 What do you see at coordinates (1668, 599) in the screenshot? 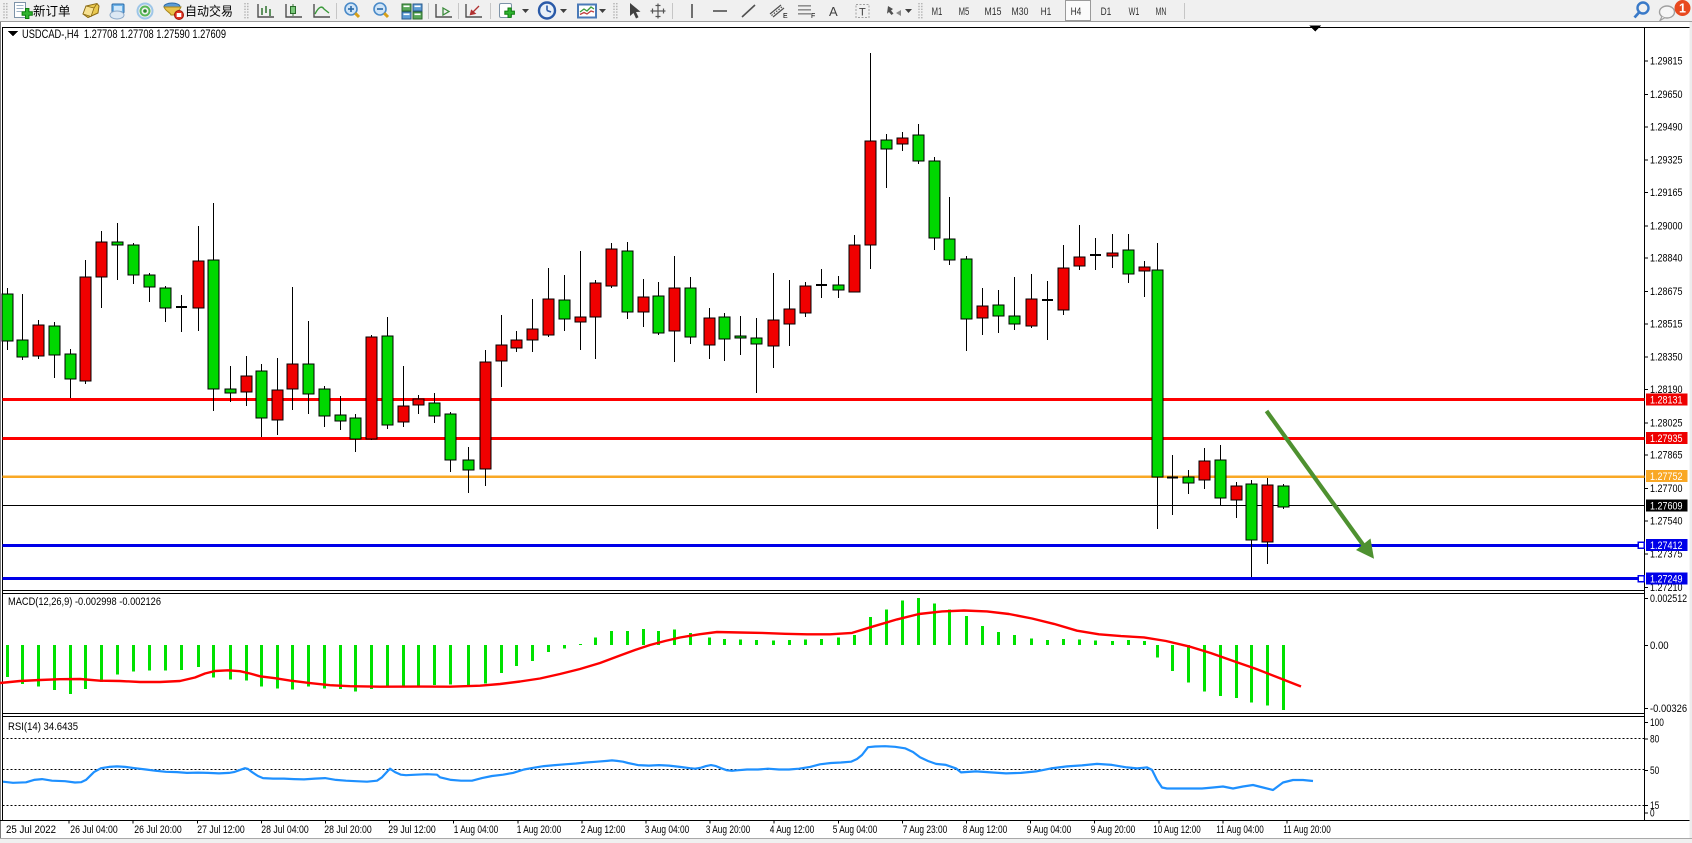
I see `svg-text: 0.002512` at bounding box center [1668, 599].